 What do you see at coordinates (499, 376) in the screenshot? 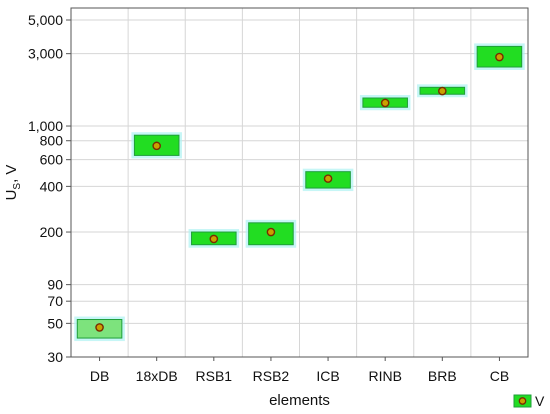
I see `x-tick-label: CB` at bounding box center [499, 376].